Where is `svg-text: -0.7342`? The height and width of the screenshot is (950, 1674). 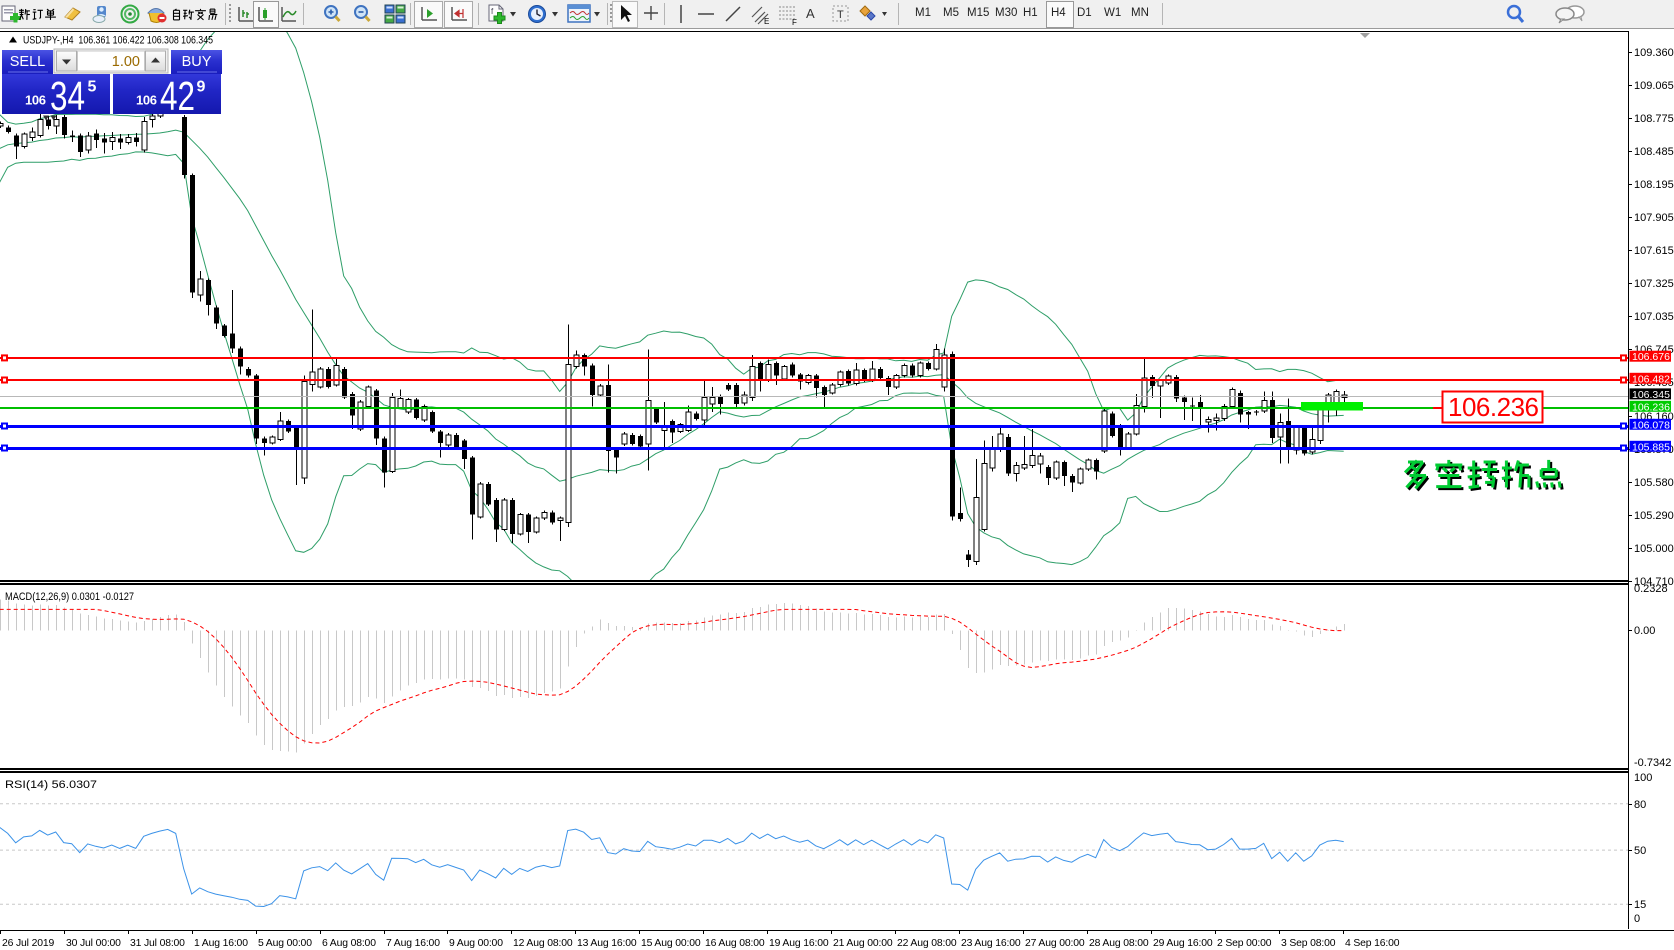
svg-text: -0.7342 is located at coordinates (1652, 763).